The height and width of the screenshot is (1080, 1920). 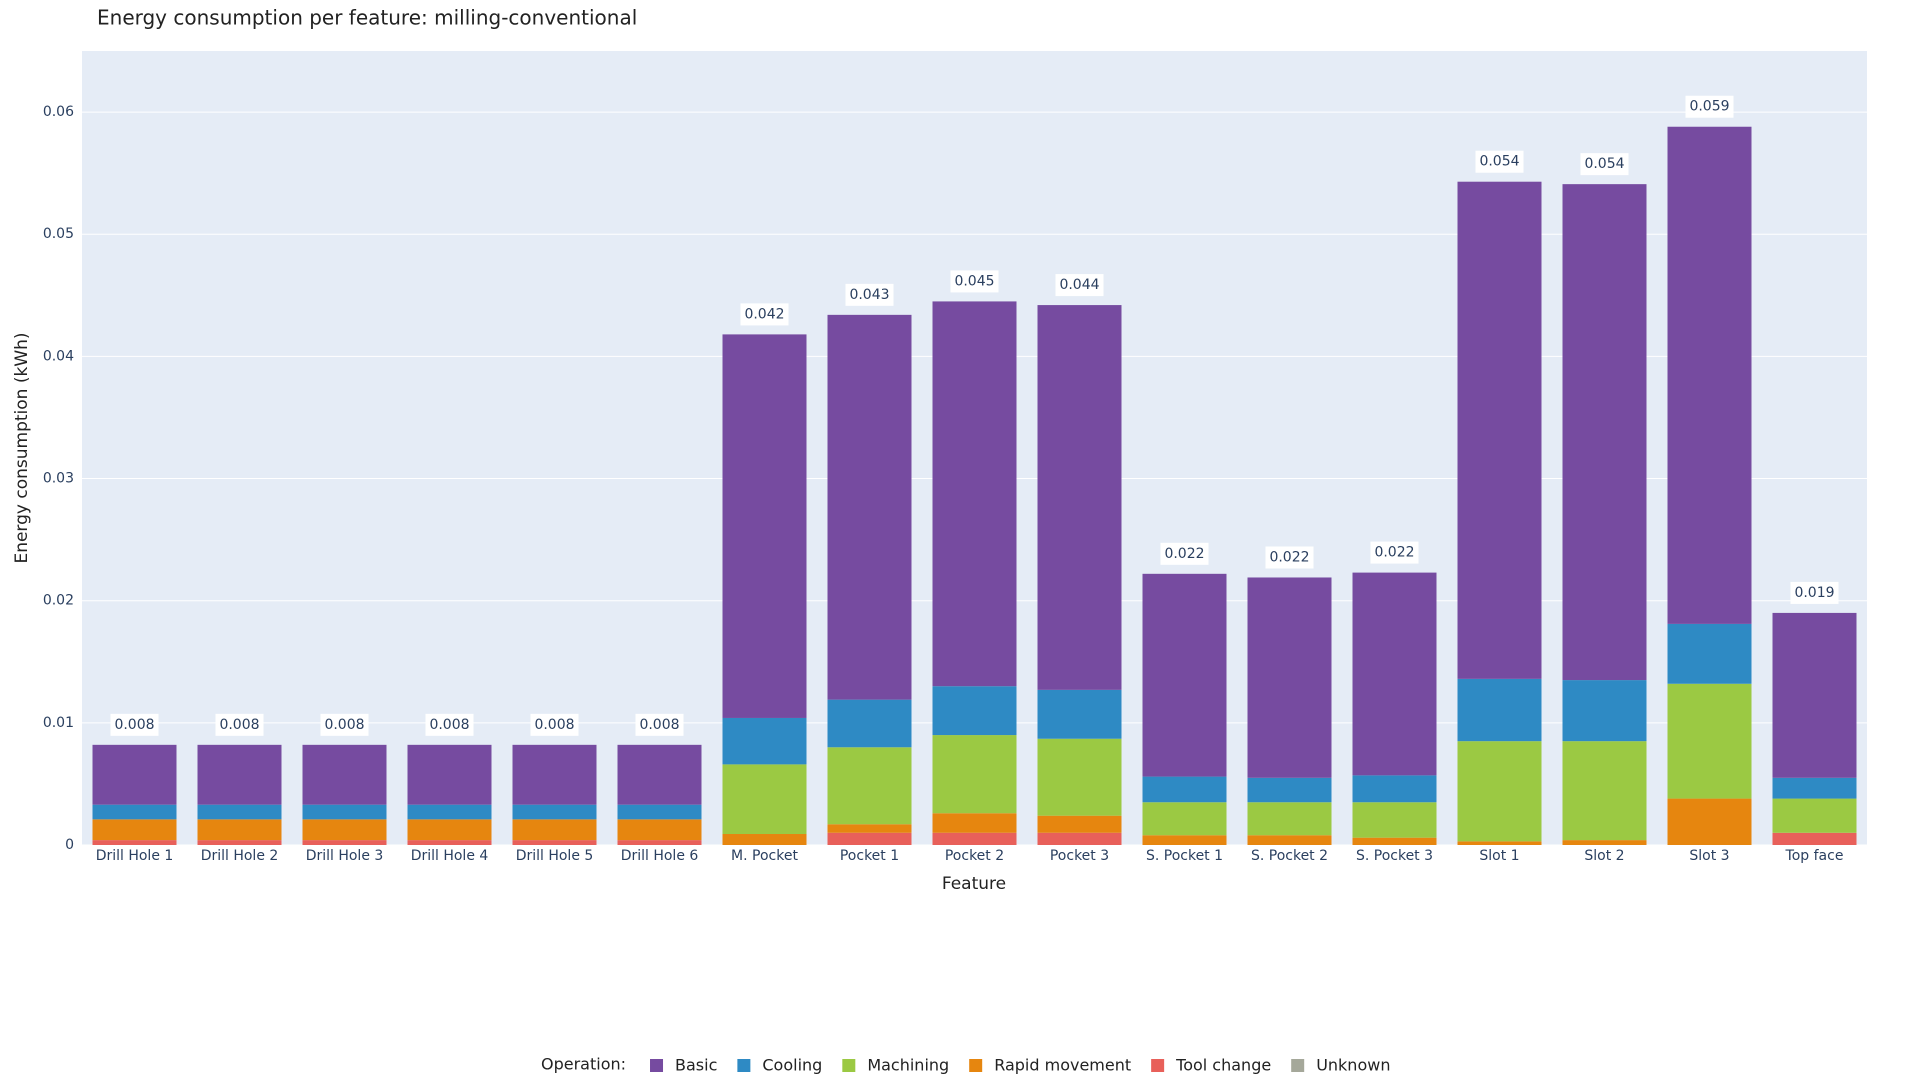 I want to click on x-tick-label: Drill Hole 5, so click(x=555, y=856).